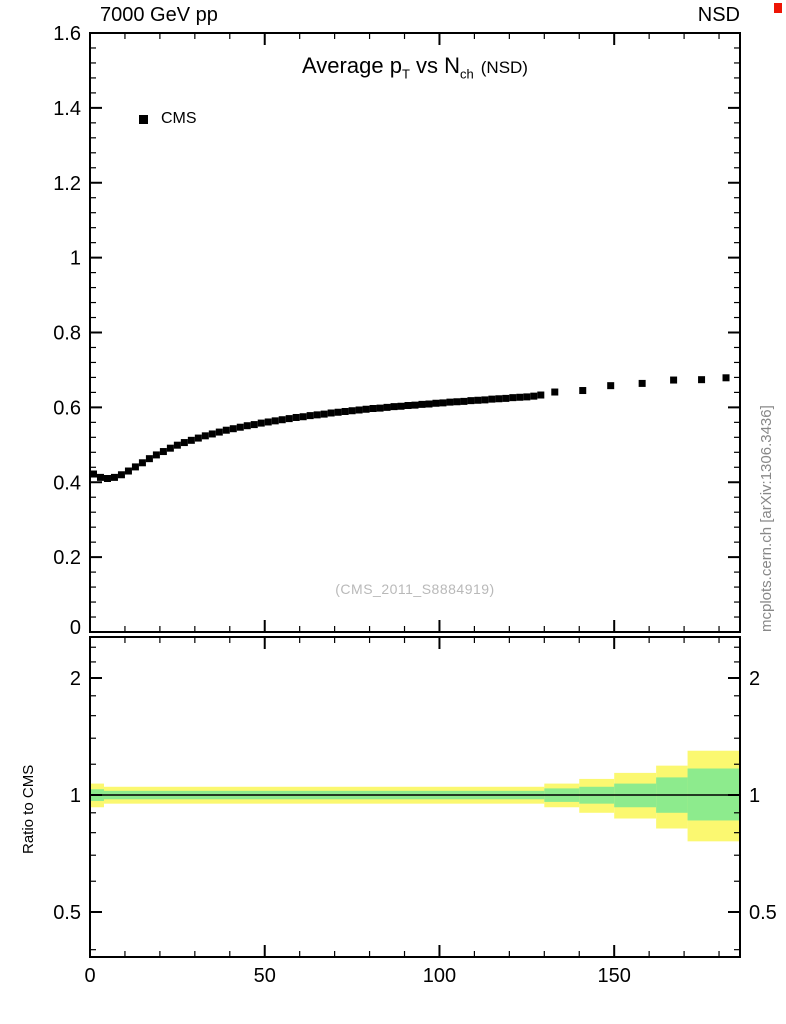  I want to click on axis-tick-label: 0.6, so click(67, 408).